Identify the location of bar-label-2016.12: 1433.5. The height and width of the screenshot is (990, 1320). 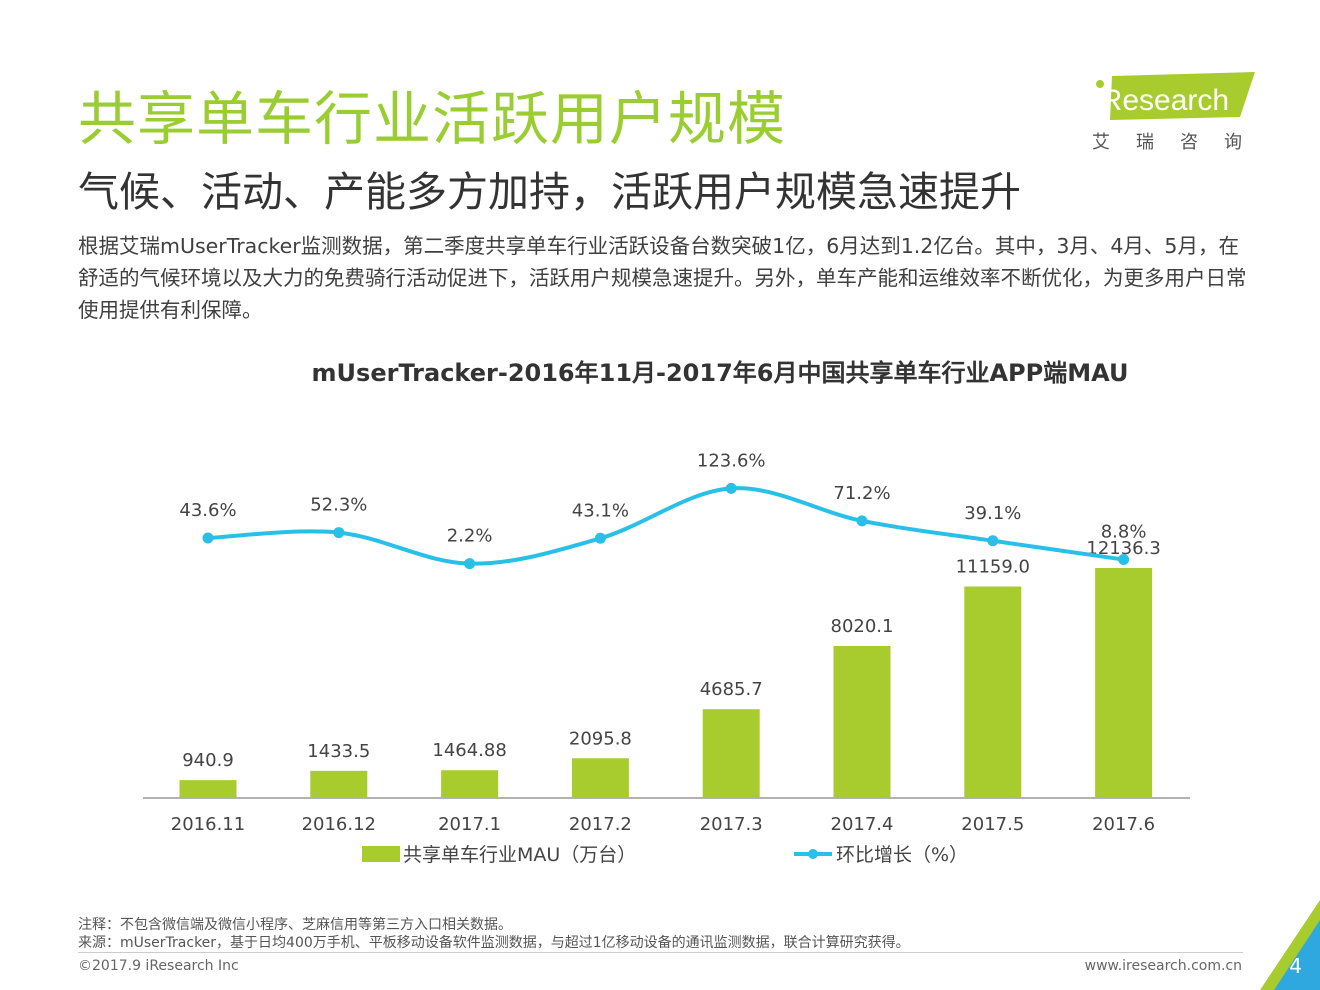
(338, 751).